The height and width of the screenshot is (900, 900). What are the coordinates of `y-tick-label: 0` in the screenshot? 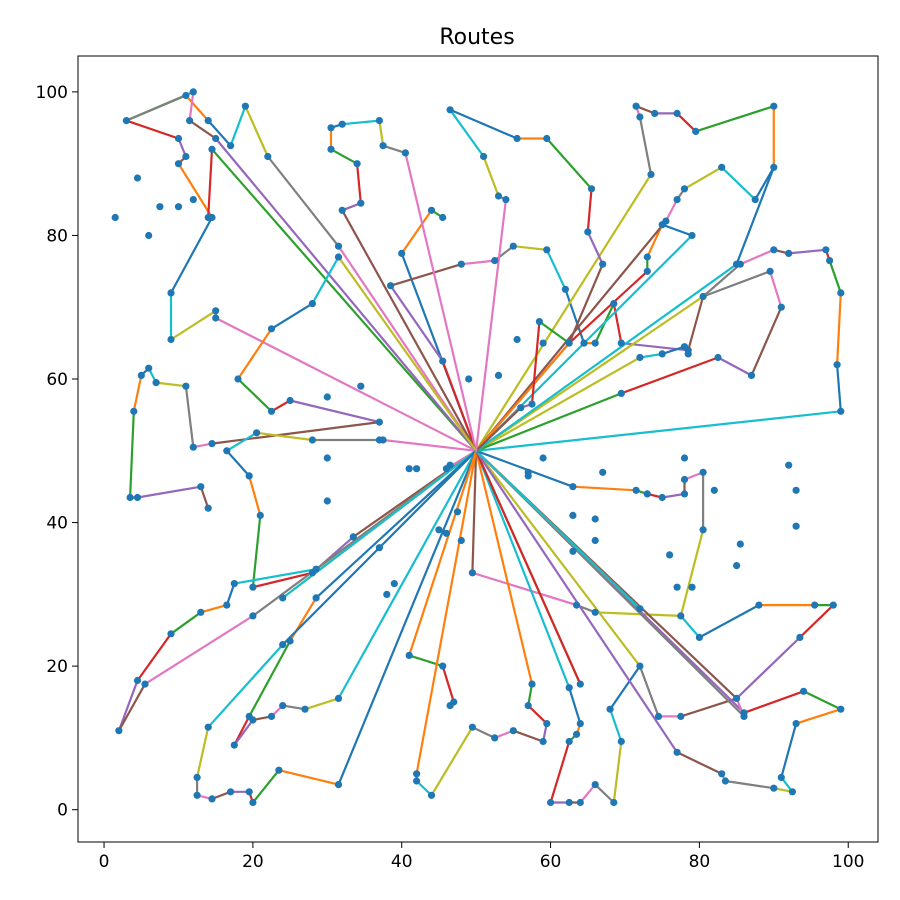 It's located at (62, 811).